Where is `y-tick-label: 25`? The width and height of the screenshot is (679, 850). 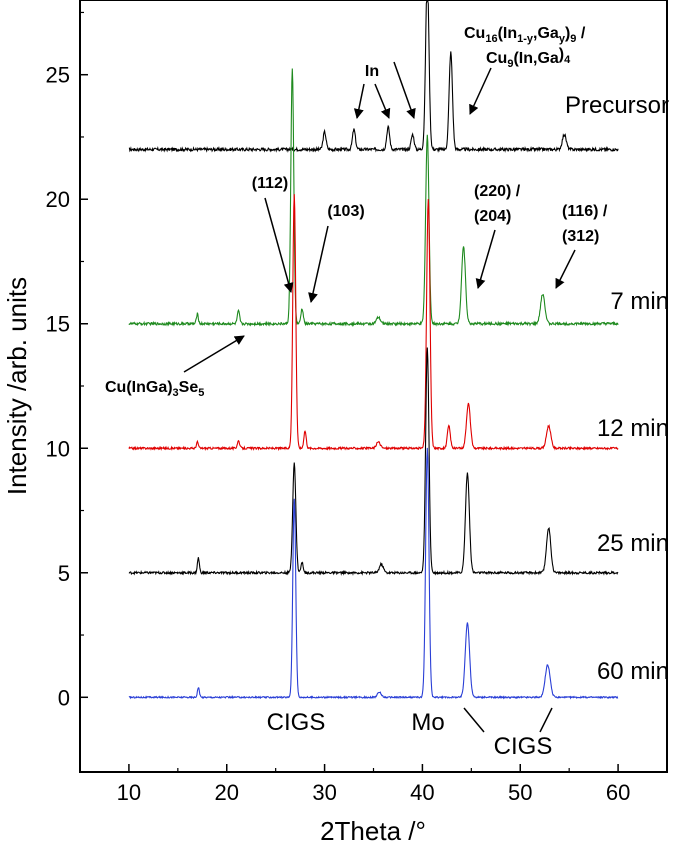
y-tick-label: 25 is located at coordinates (58, 75).